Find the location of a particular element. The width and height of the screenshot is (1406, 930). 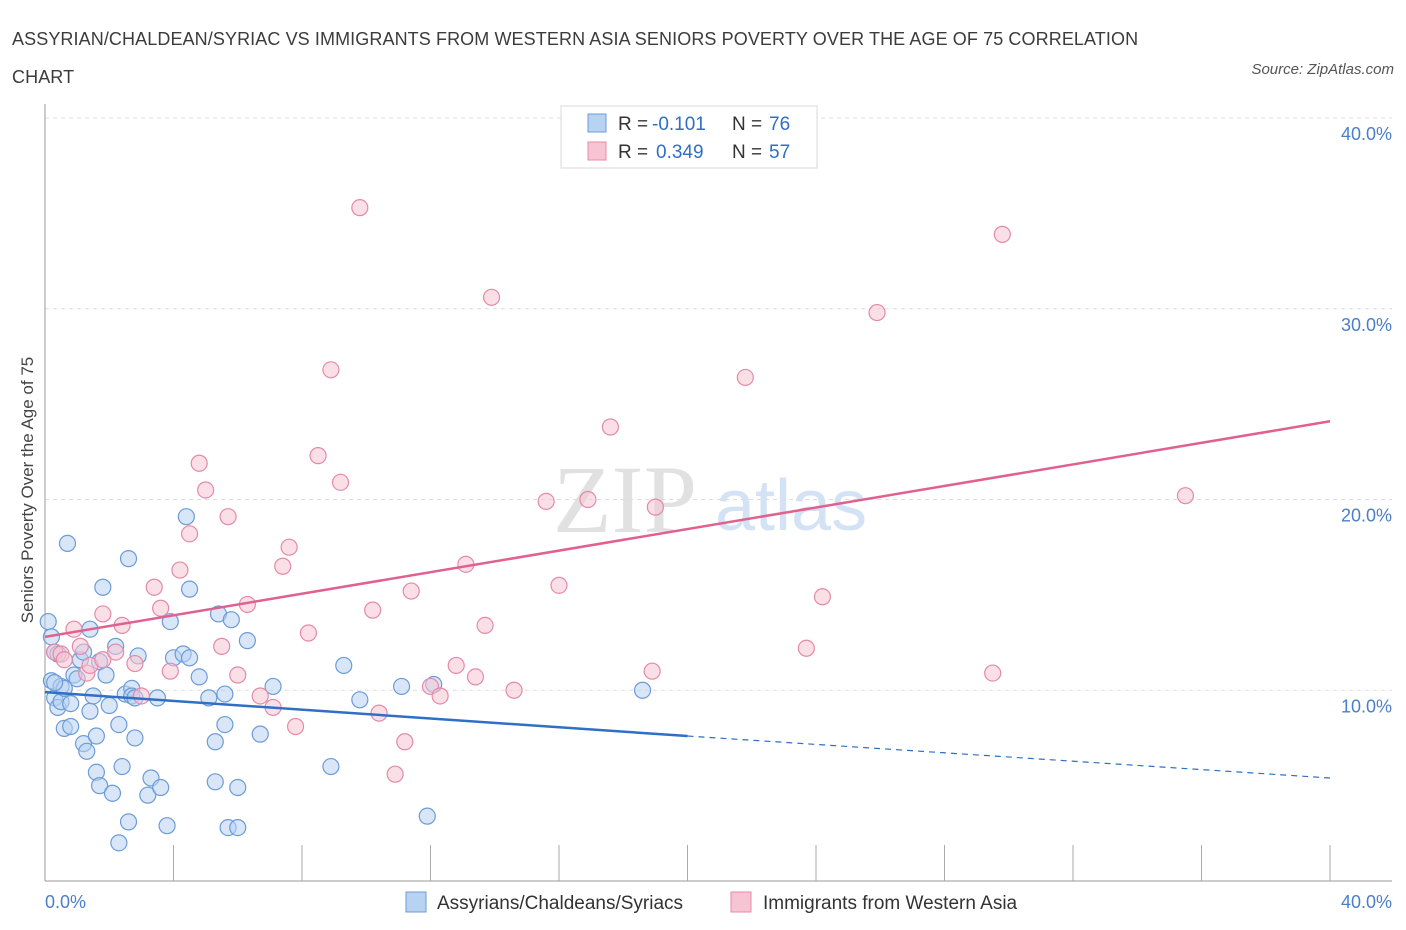

legend-n-label-2: N = is located at coordinates (747, 152).